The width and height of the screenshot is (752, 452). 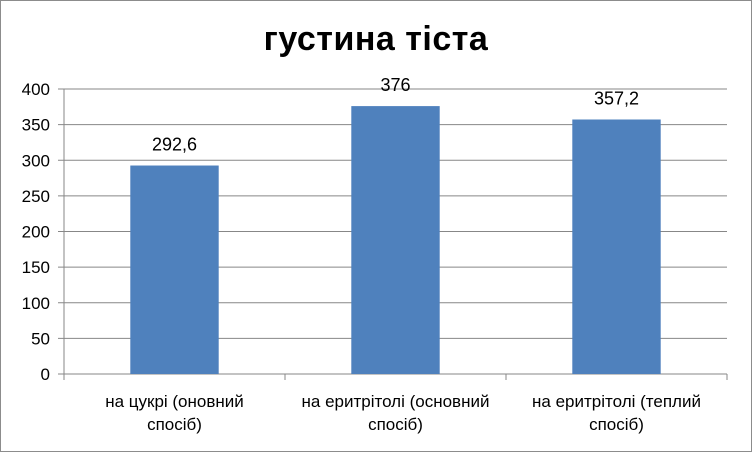 I want to click on y-tick-label: 0, so click(x=45, y=374).